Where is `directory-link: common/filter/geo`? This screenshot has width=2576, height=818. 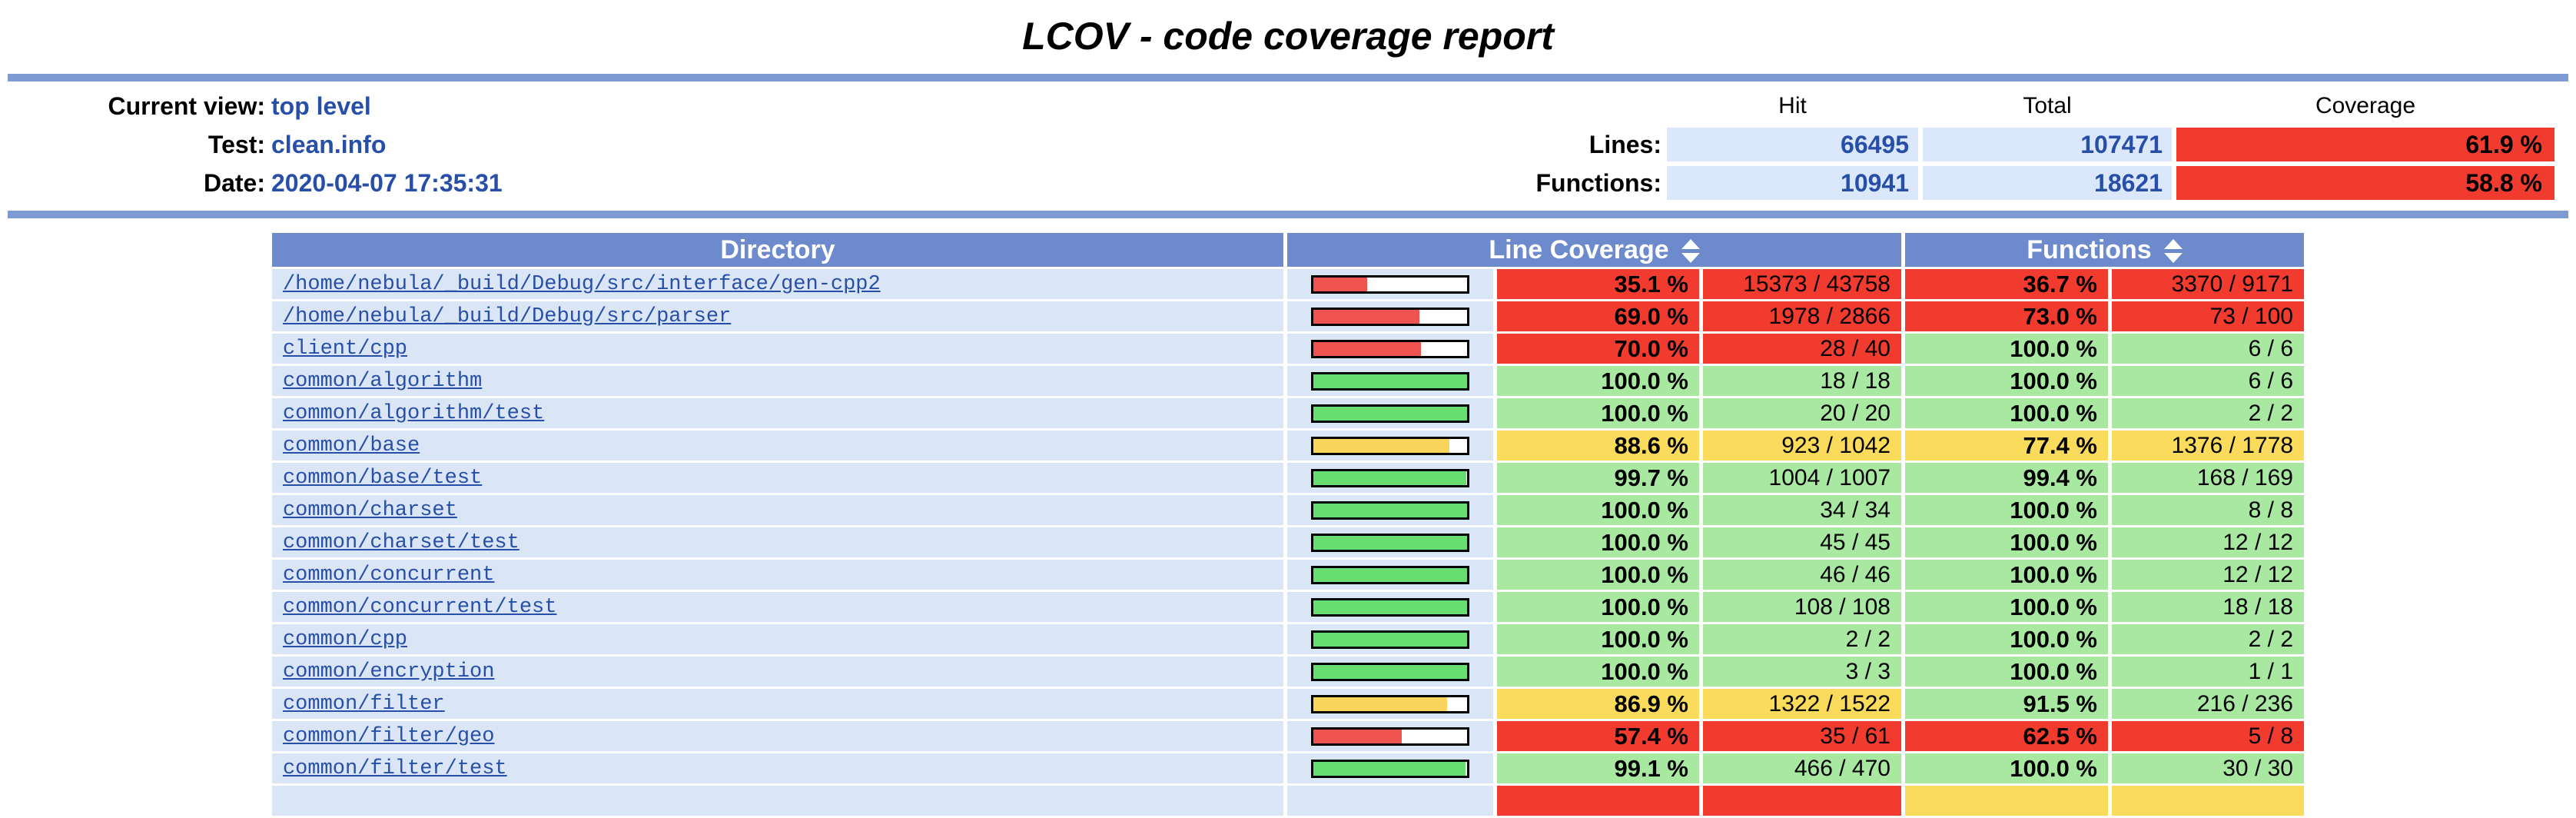
directory-link: common/filter/geo is located at coordinates (388, 736).